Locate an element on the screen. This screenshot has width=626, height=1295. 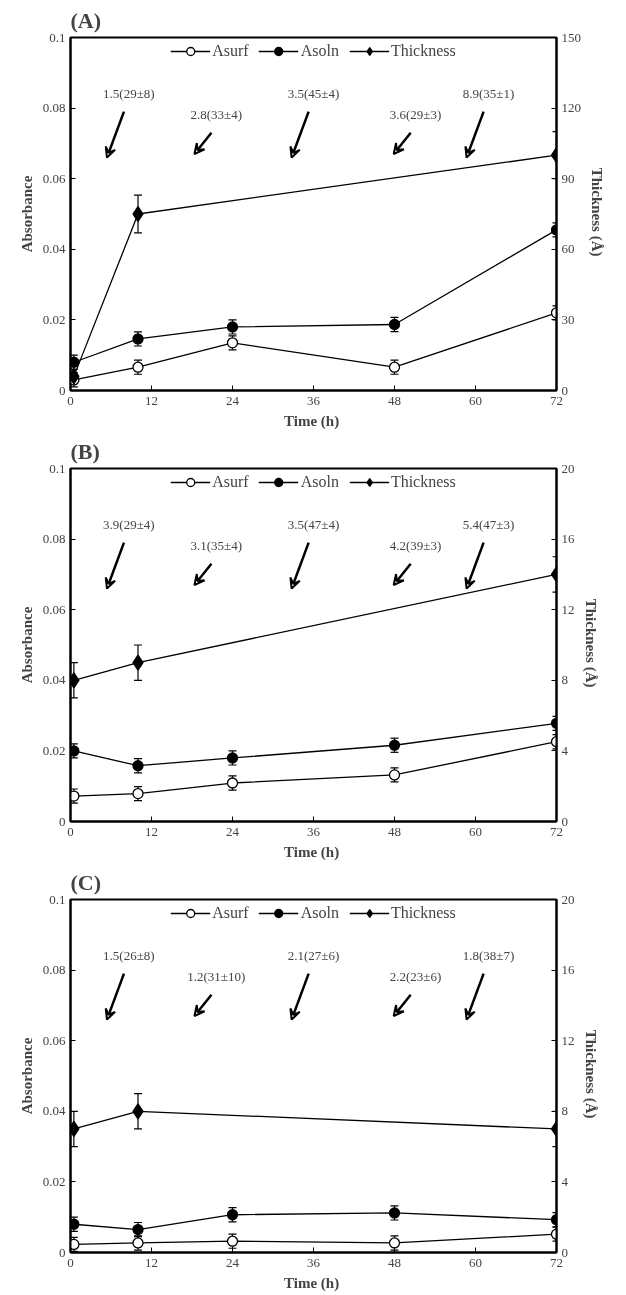
y2-tick-label: 120 is located at coordinates (571, 108).